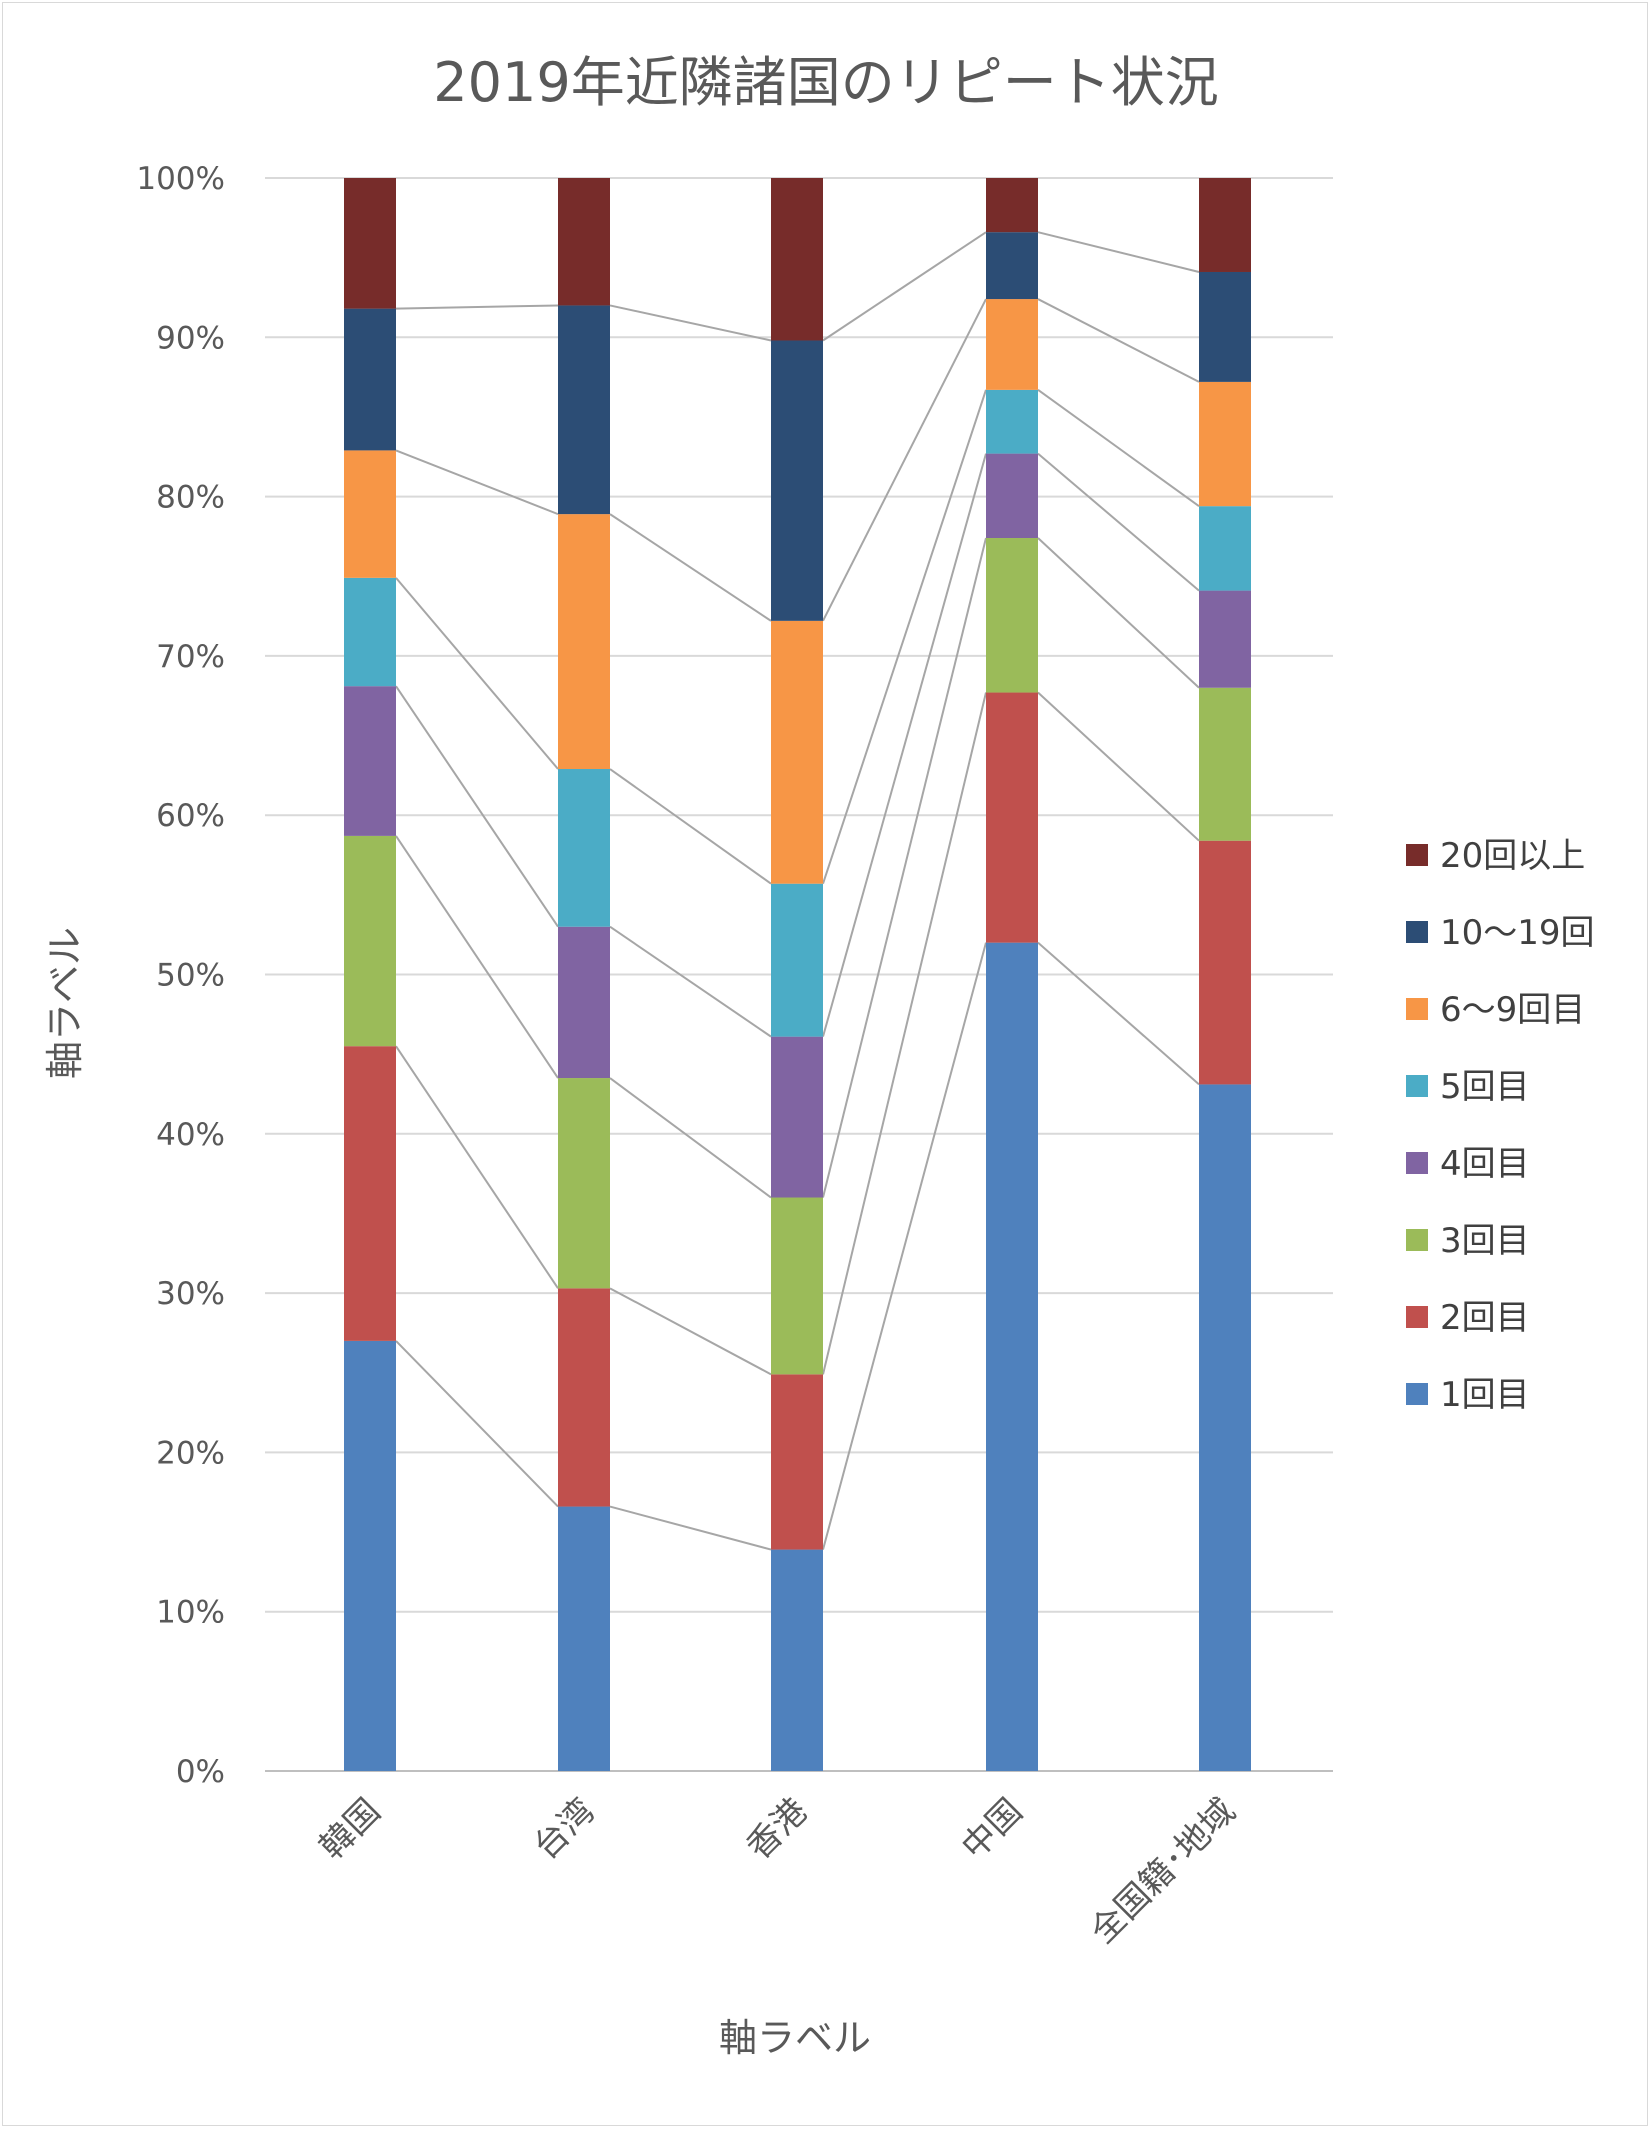 The height and width of the screenshot is (2130, 1652). Describe the element at coordinates (1512, 1010) in the screenshot. I see `legend-label: 6〜9回目` at that location.